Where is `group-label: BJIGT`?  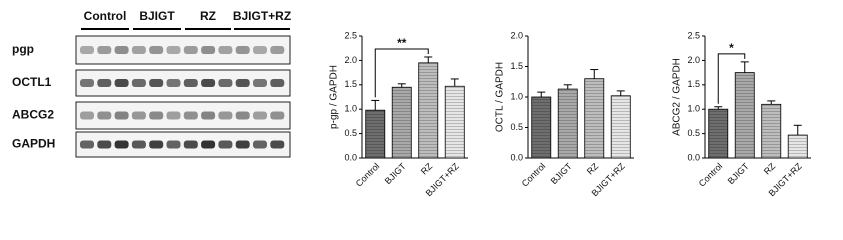
group-label: BJIGT is located at coordinates (157, 16).